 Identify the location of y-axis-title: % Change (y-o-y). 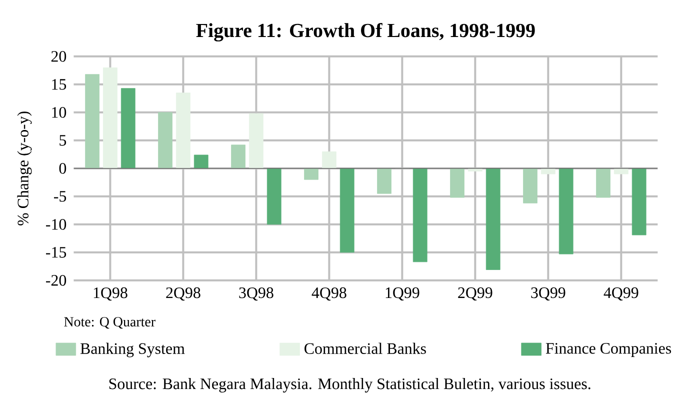
(24, 169).